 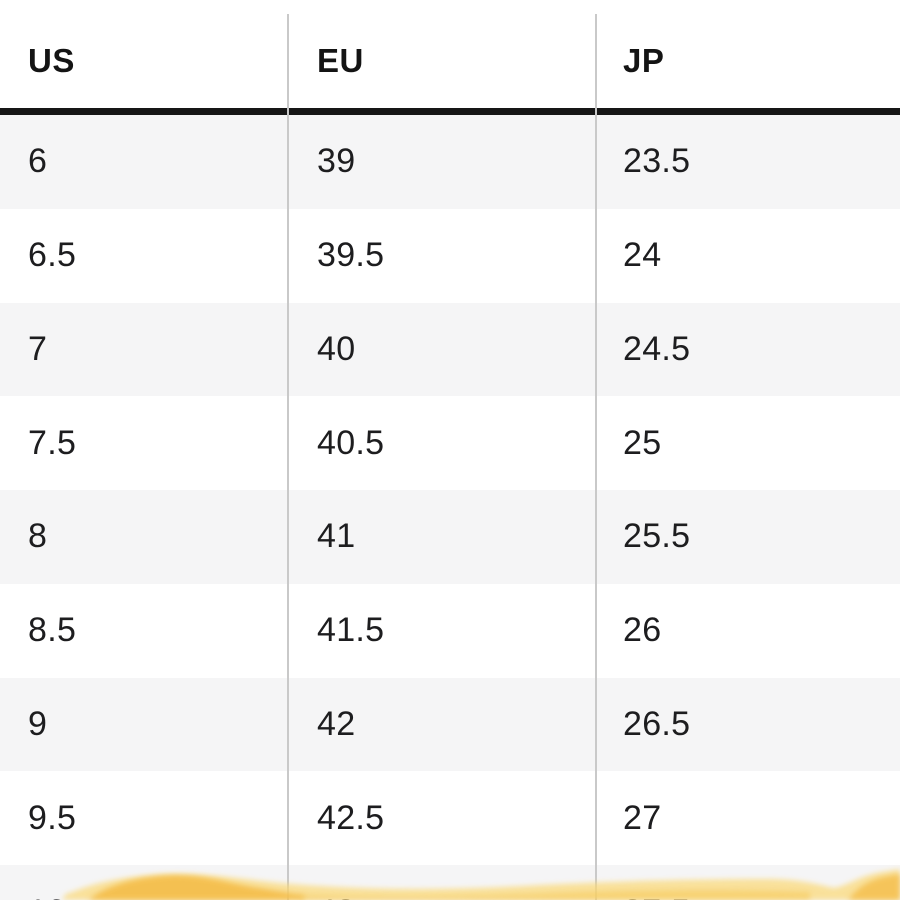 I want to click on eu-size-cell: 40.5, so click(x=351, y=442).